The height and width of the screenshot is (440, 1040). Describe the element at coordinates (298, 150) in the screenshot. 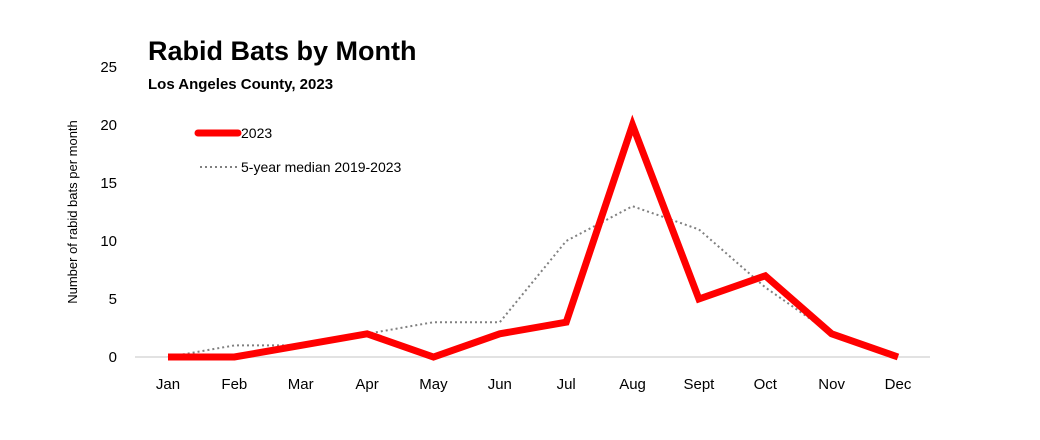

I see `legend: 2023 5-year median 2019-2023` at that location.